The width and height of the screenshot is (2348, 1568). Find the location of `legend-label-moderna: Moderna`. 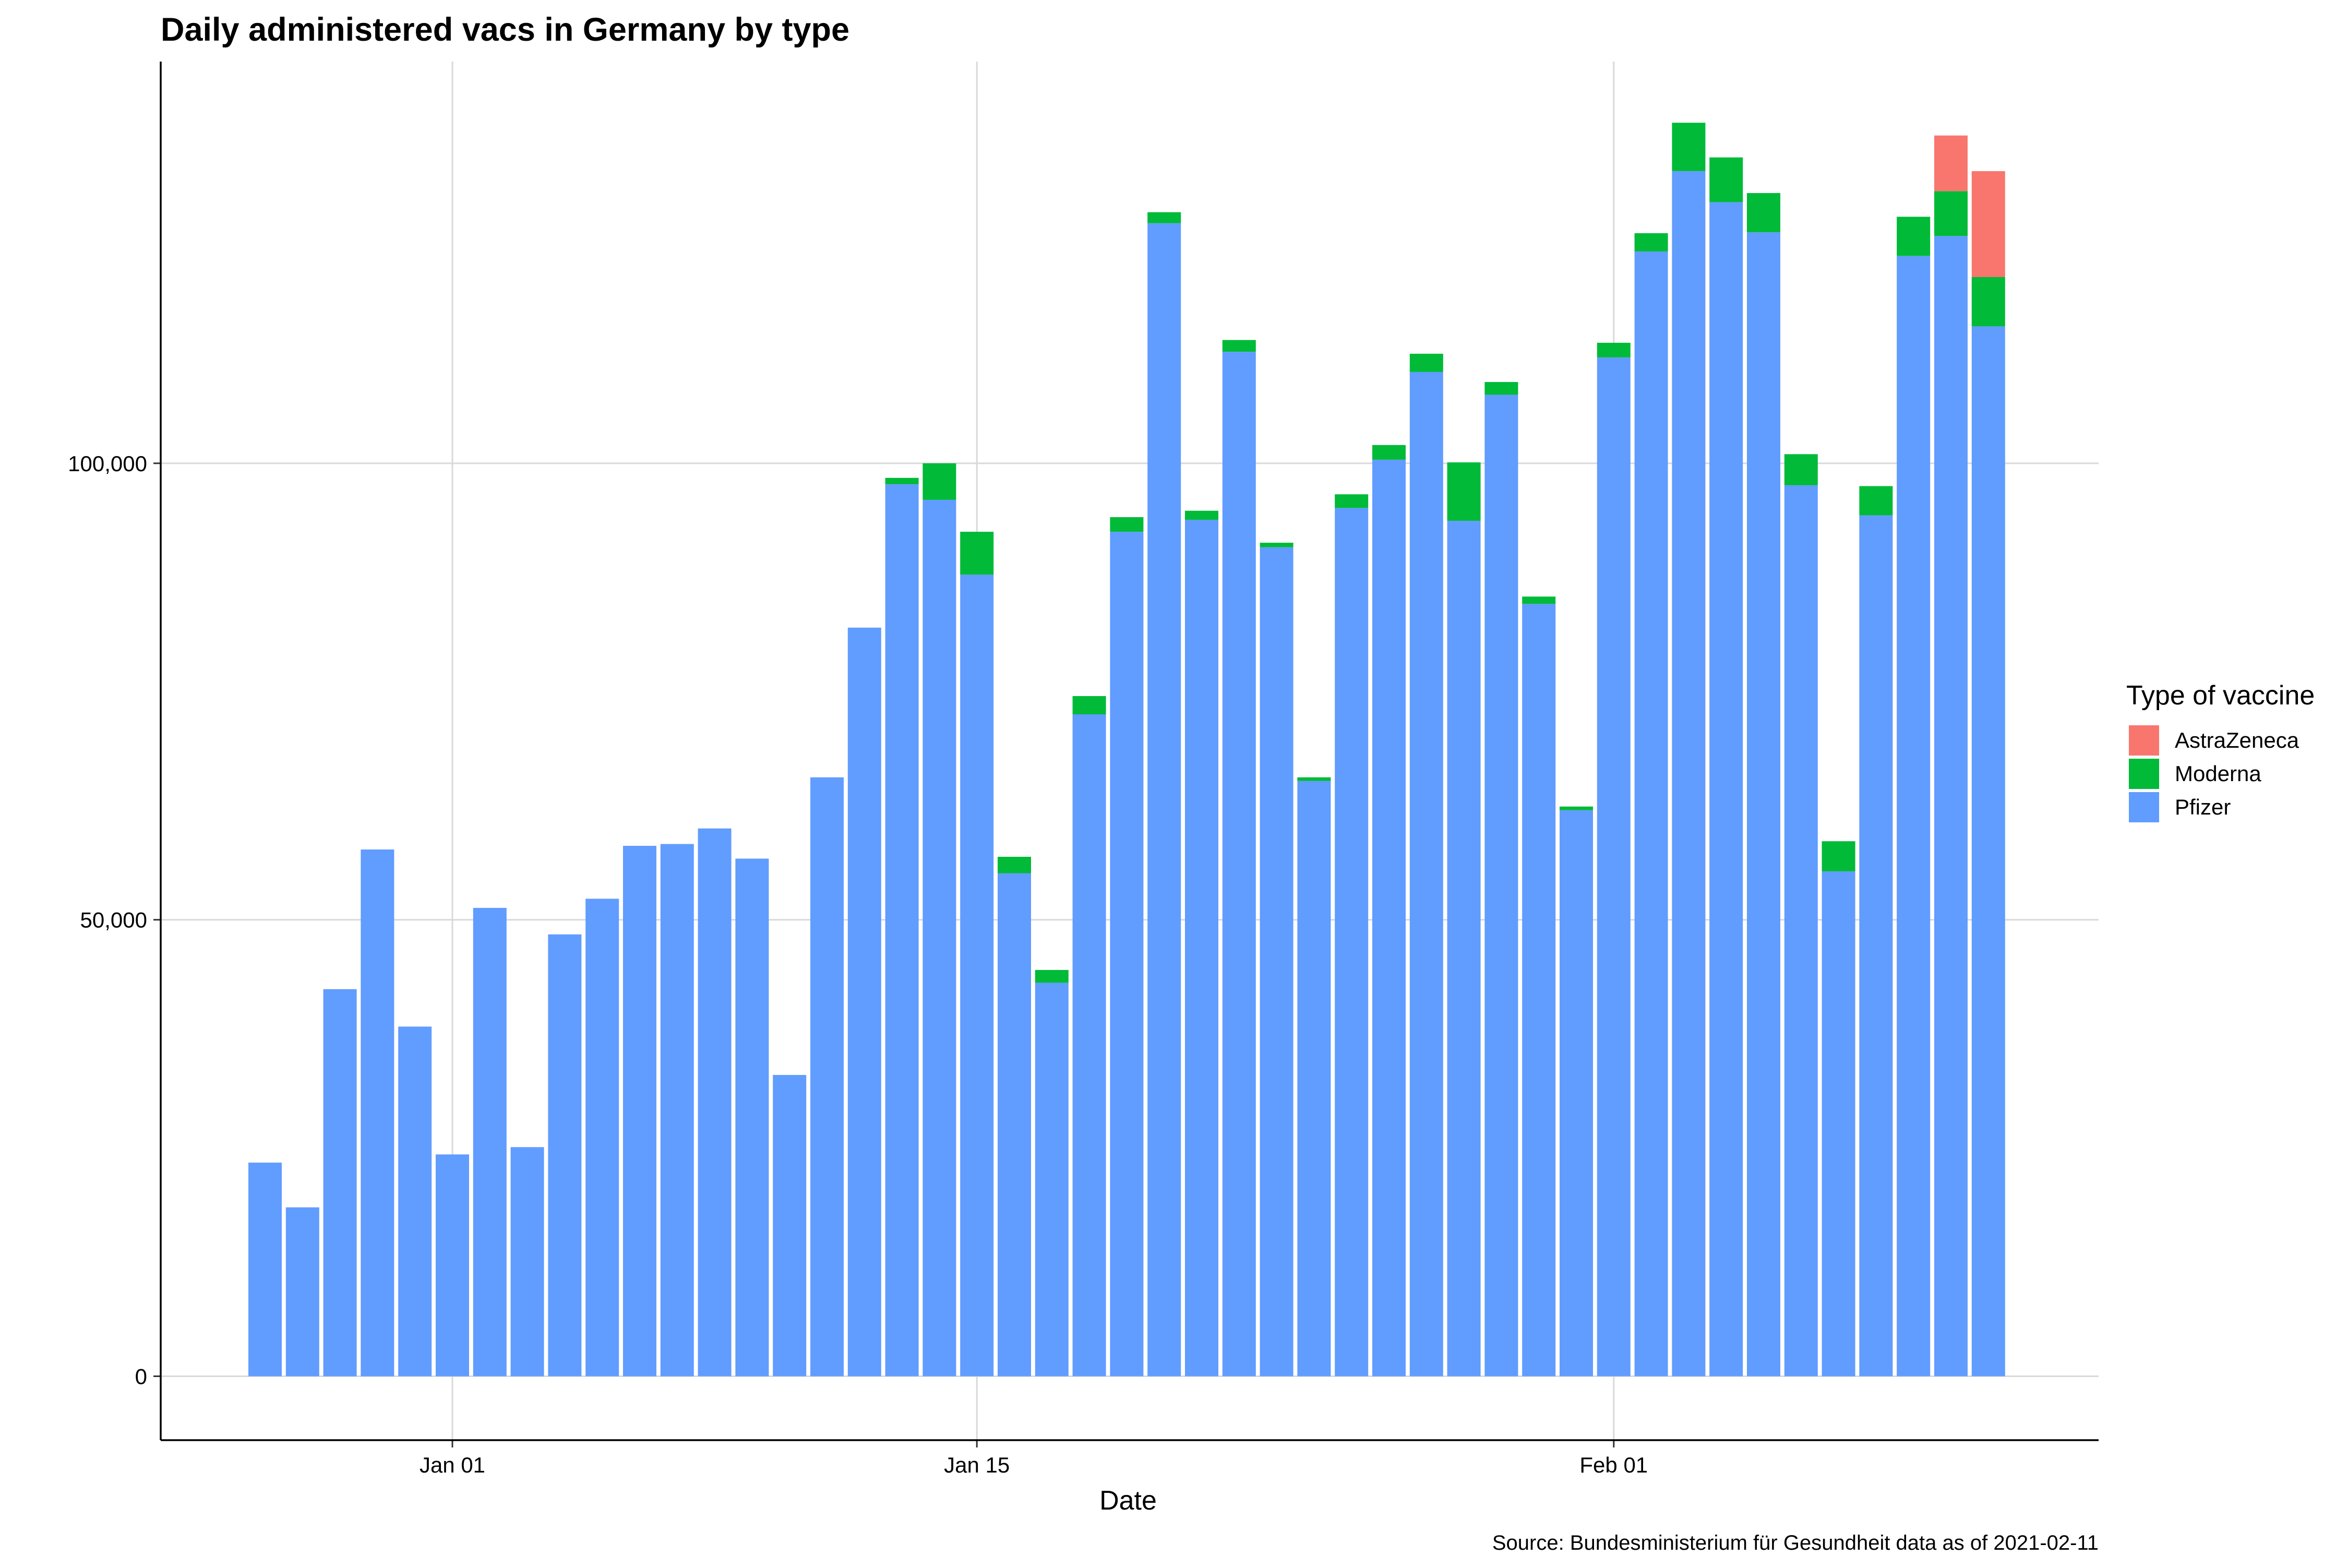

legend-label-moderna: Moderna is located at coordinates (2218, 773).